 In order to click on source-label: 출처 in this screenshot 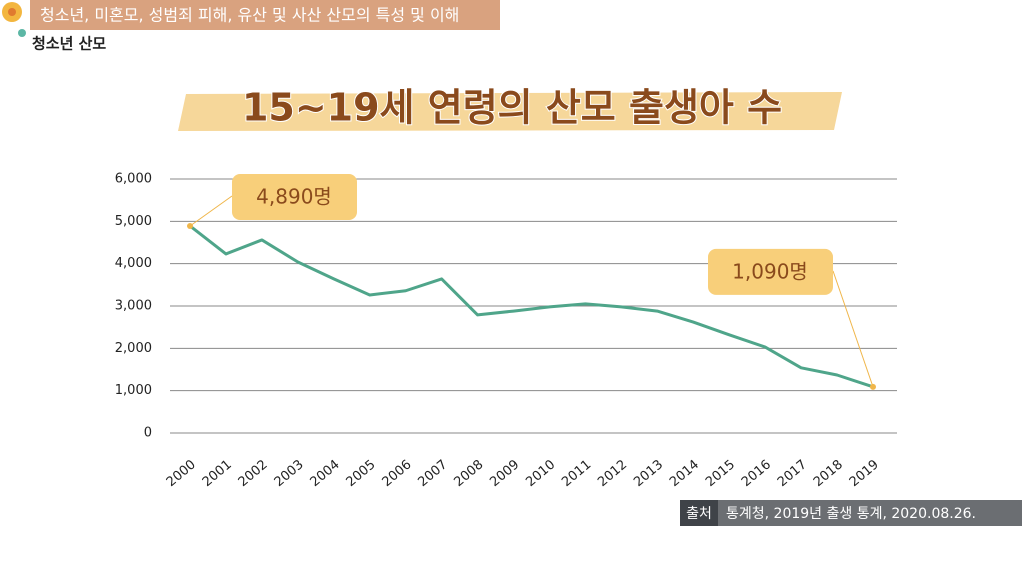, I will do `click(699, 514)`.